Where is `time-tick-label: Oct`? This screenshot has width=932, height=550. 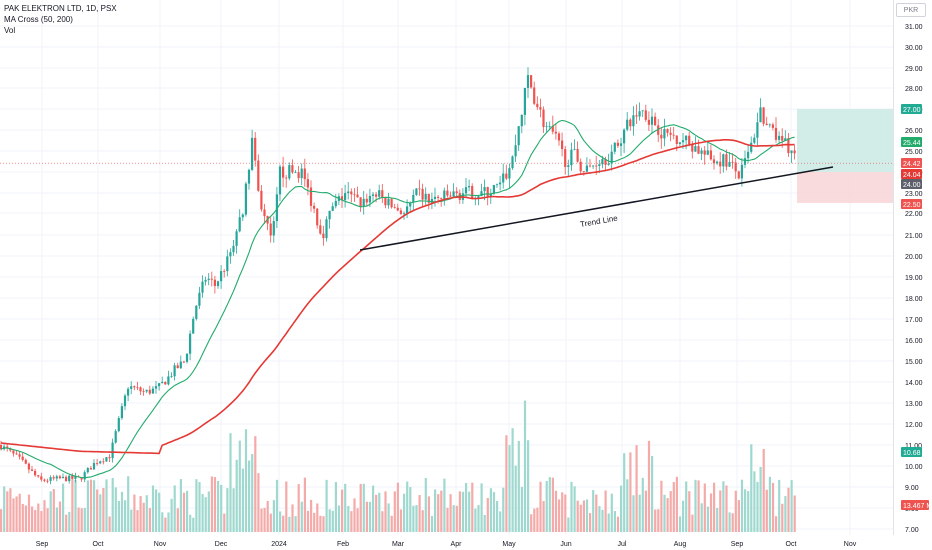
time-tick-label: Oct is located at coordinates (98, 544).